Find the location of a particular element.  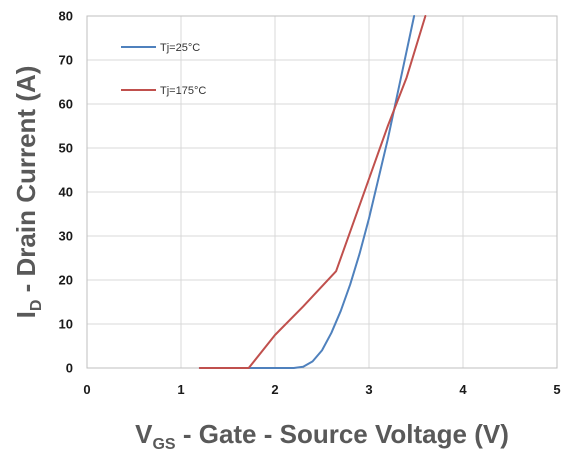

y-tick-label: 50 is located at coordinates (66, 148).